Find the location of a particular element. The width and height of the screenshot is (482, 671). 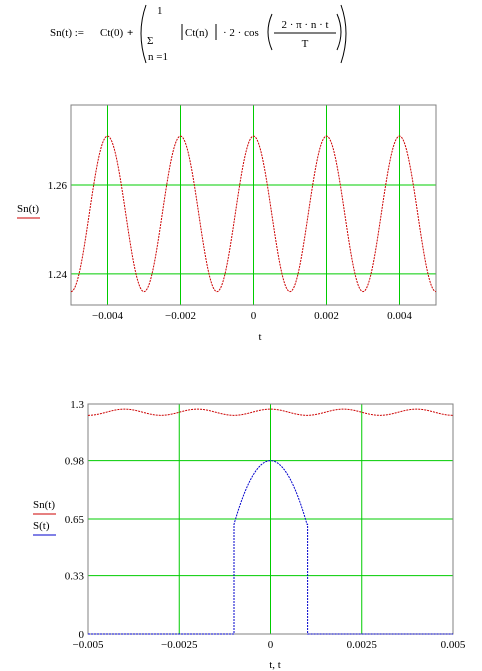

x-tick-label: −0.0025 is located at coordinates (179, 645).